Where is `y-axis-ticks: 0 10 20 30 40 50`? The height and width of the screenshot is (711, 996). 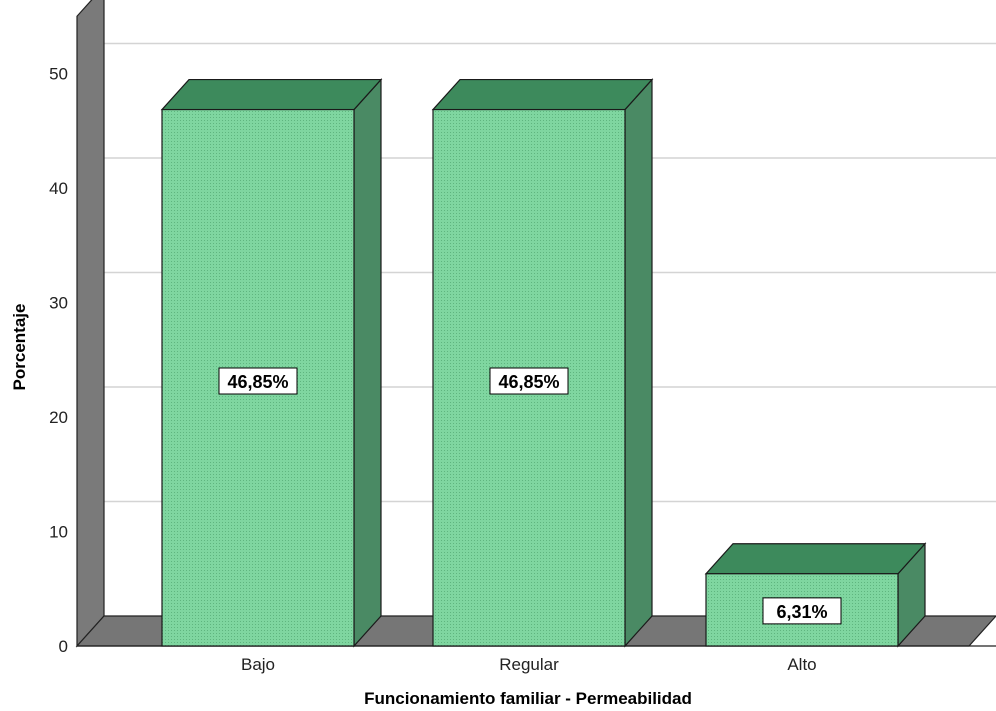 y-axis-ticks: 0 10 20 30 40 50 is located at coordinates (58, 361).